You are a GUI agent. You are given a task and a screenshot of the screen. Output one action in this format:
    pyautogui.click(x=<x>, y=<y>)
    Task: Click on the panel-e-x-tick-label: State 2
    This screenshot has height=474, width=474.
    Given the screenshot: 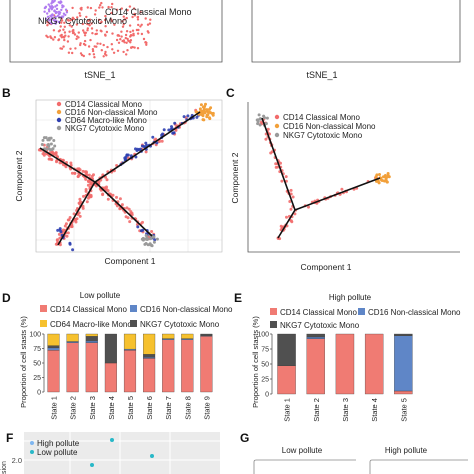 What is the action you would take?
    pyautogui.click(x=316, y=410)
    